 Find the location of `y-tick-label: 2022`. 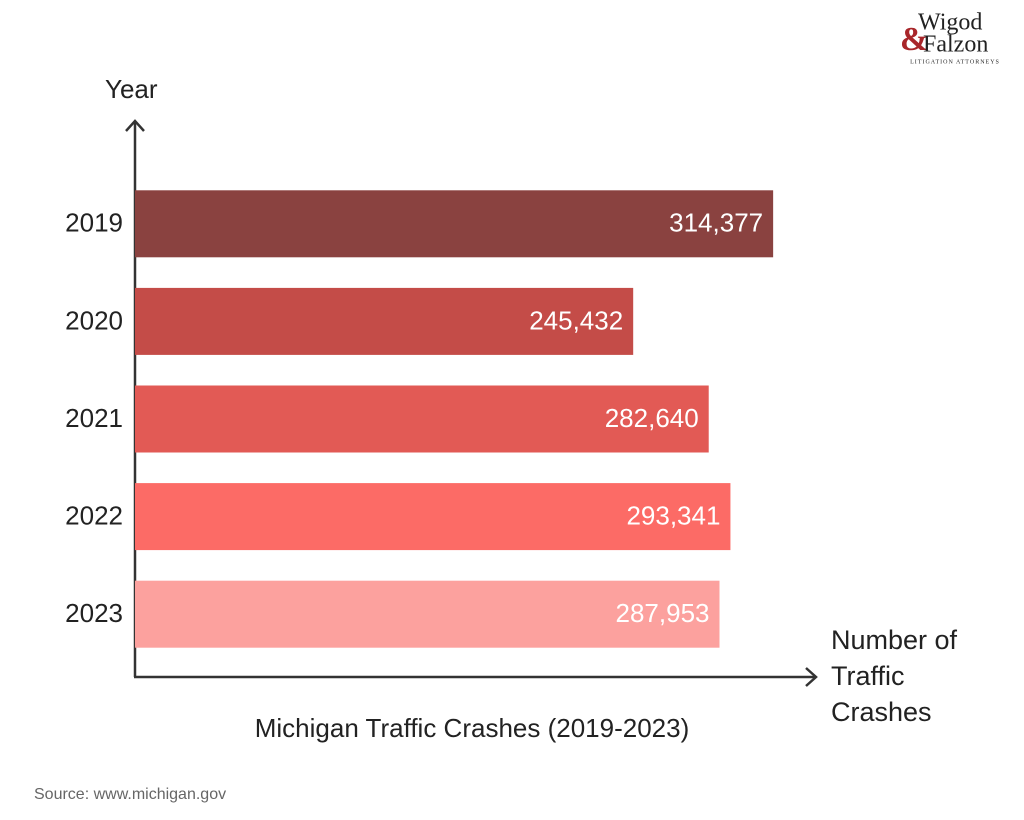

y-tick-label: 2022 is located at coordinates (94, 515).